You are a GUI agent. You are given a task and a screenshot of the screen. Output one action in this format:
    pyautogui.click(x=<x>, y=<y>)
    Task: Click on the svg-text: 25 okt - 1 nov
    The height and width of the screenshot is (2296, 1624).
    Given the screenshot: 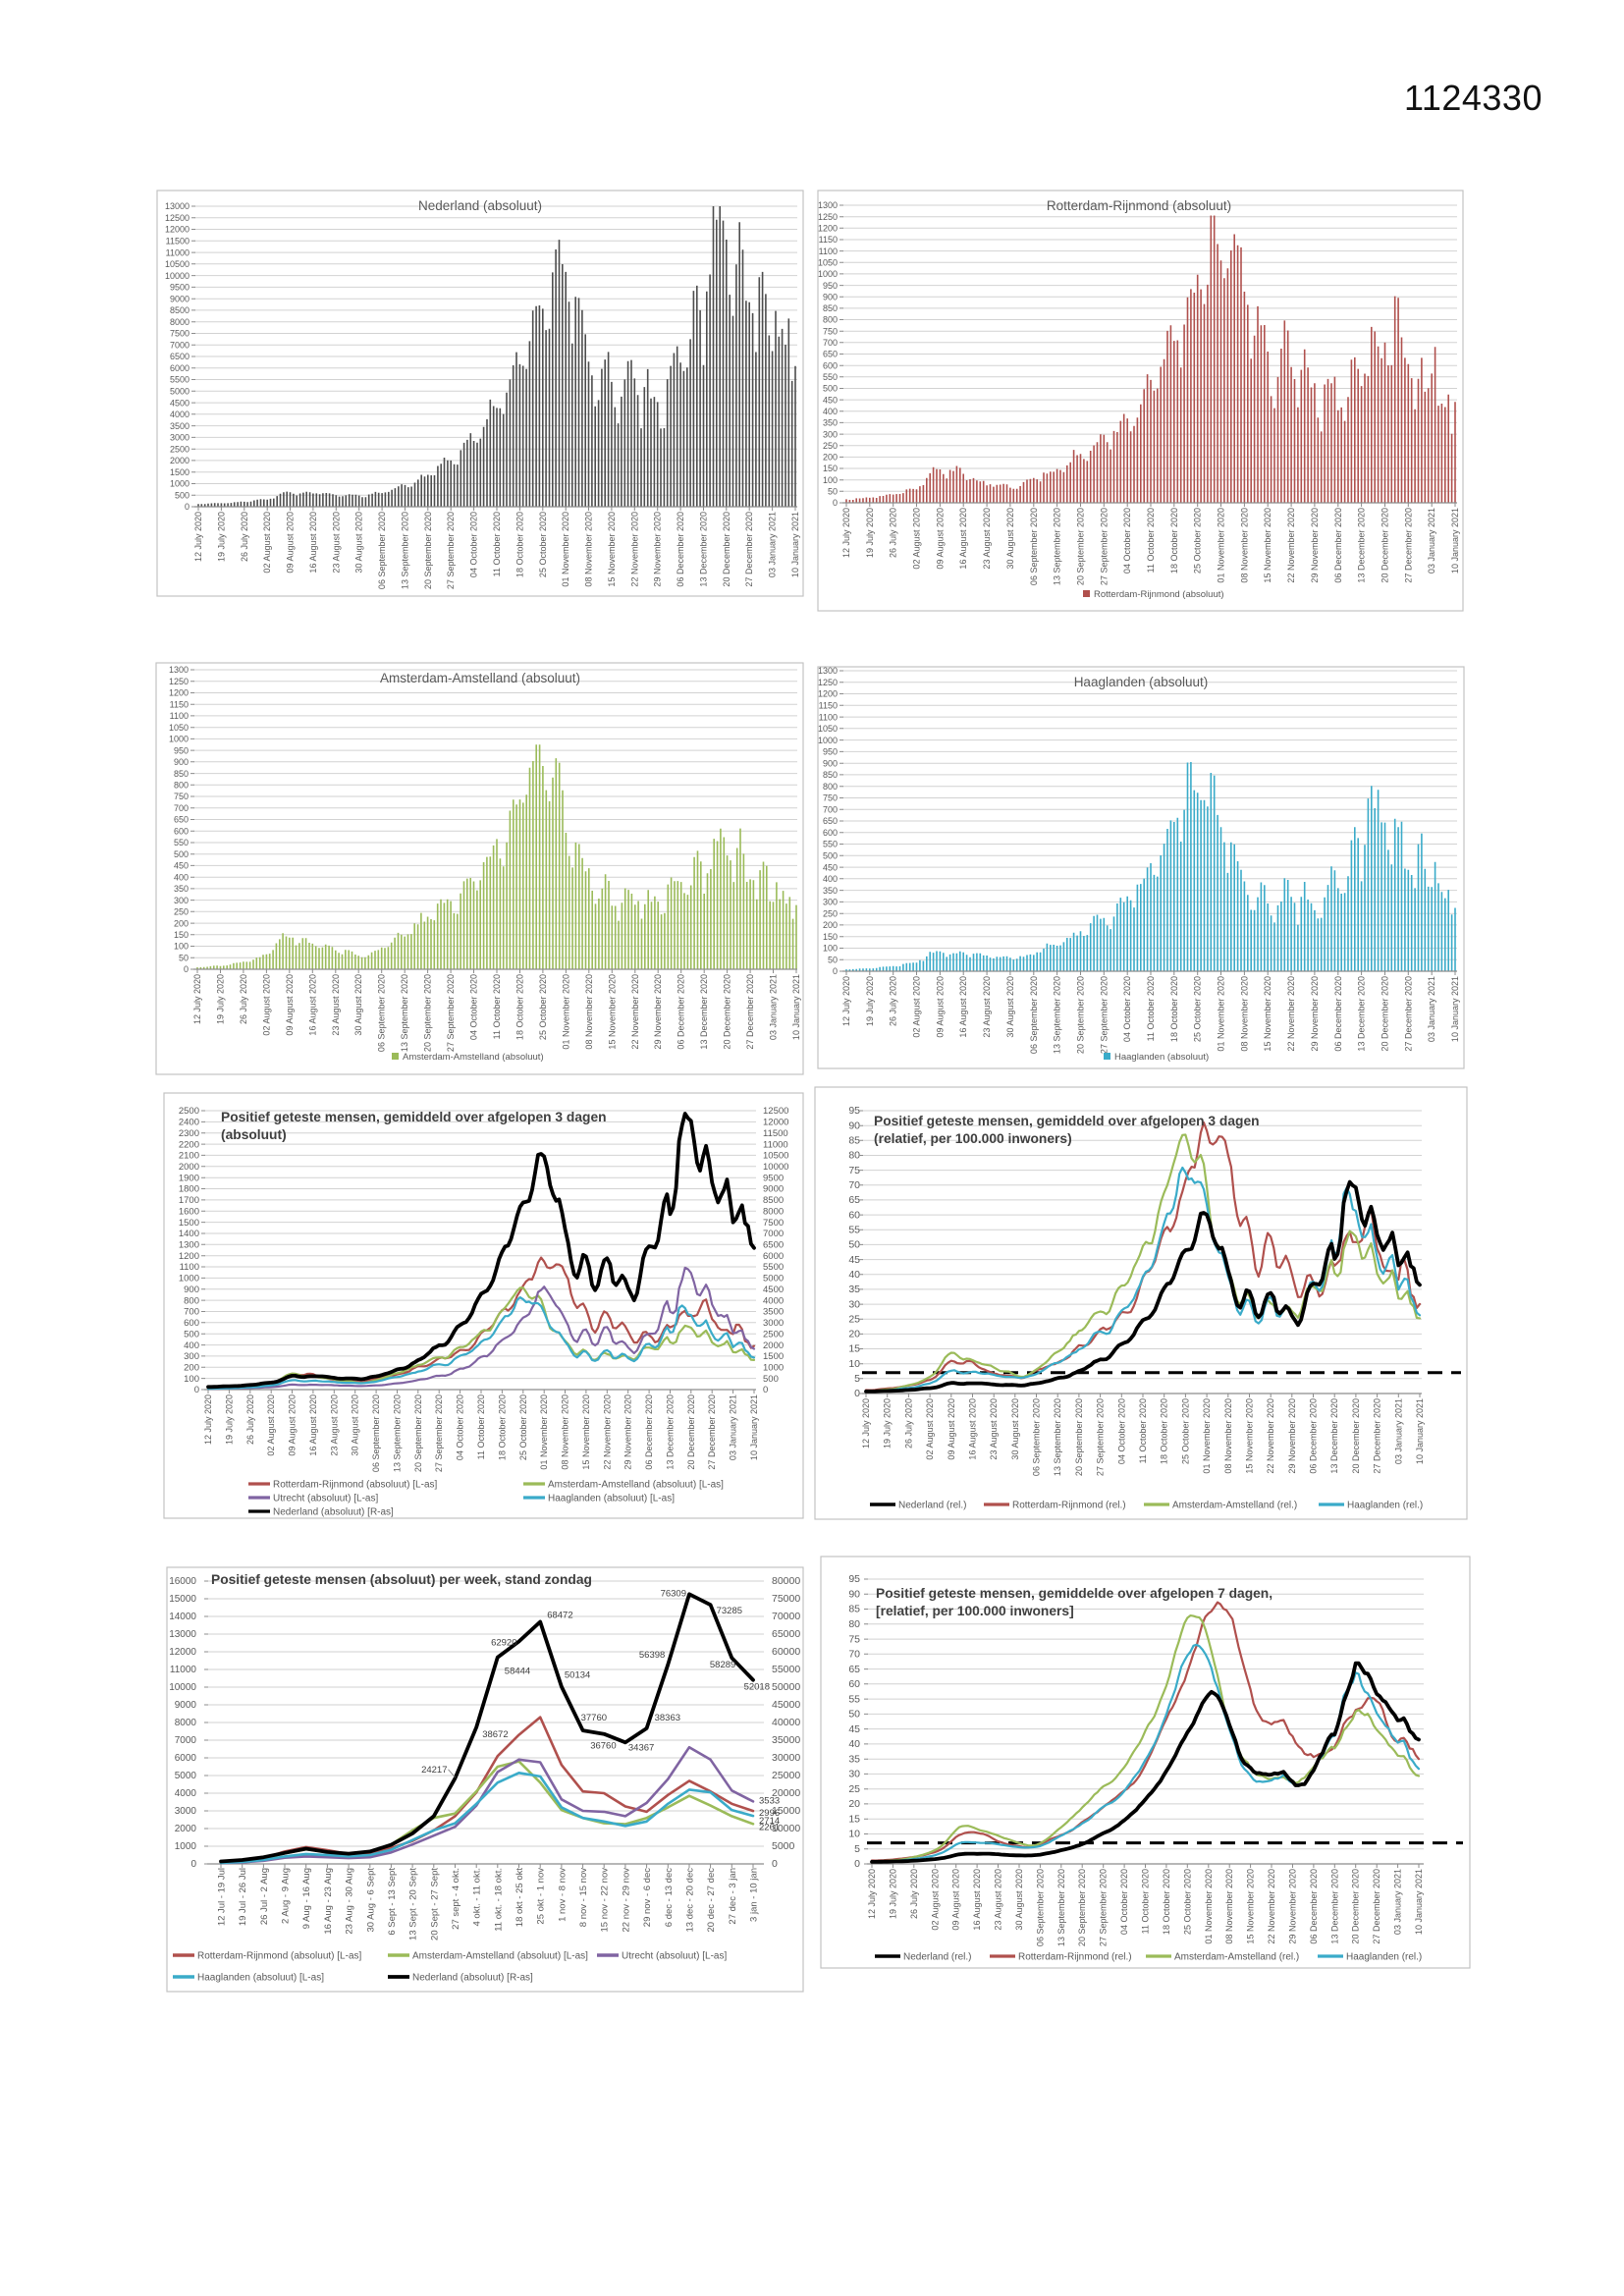 What is the action you would take?
    pyautogui.click(x=541, y=1896)
    